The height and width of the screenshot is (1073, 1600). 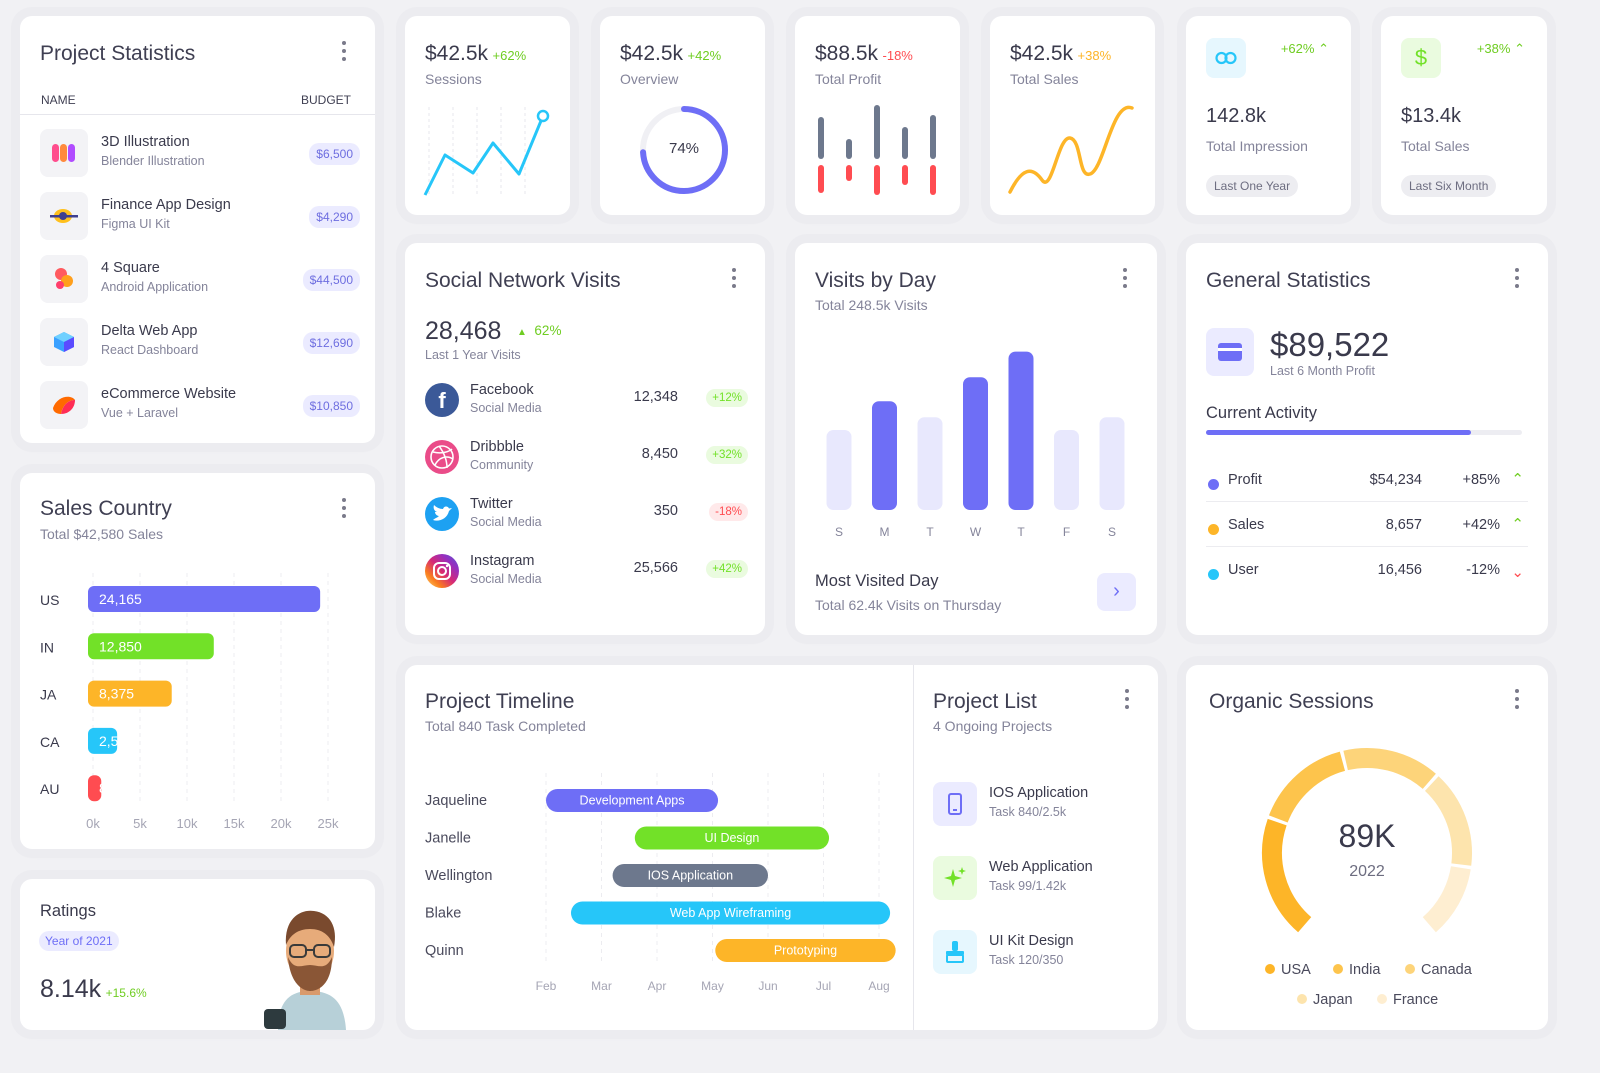 I want to click on dribbble-icon, so click(x=442, y=457).